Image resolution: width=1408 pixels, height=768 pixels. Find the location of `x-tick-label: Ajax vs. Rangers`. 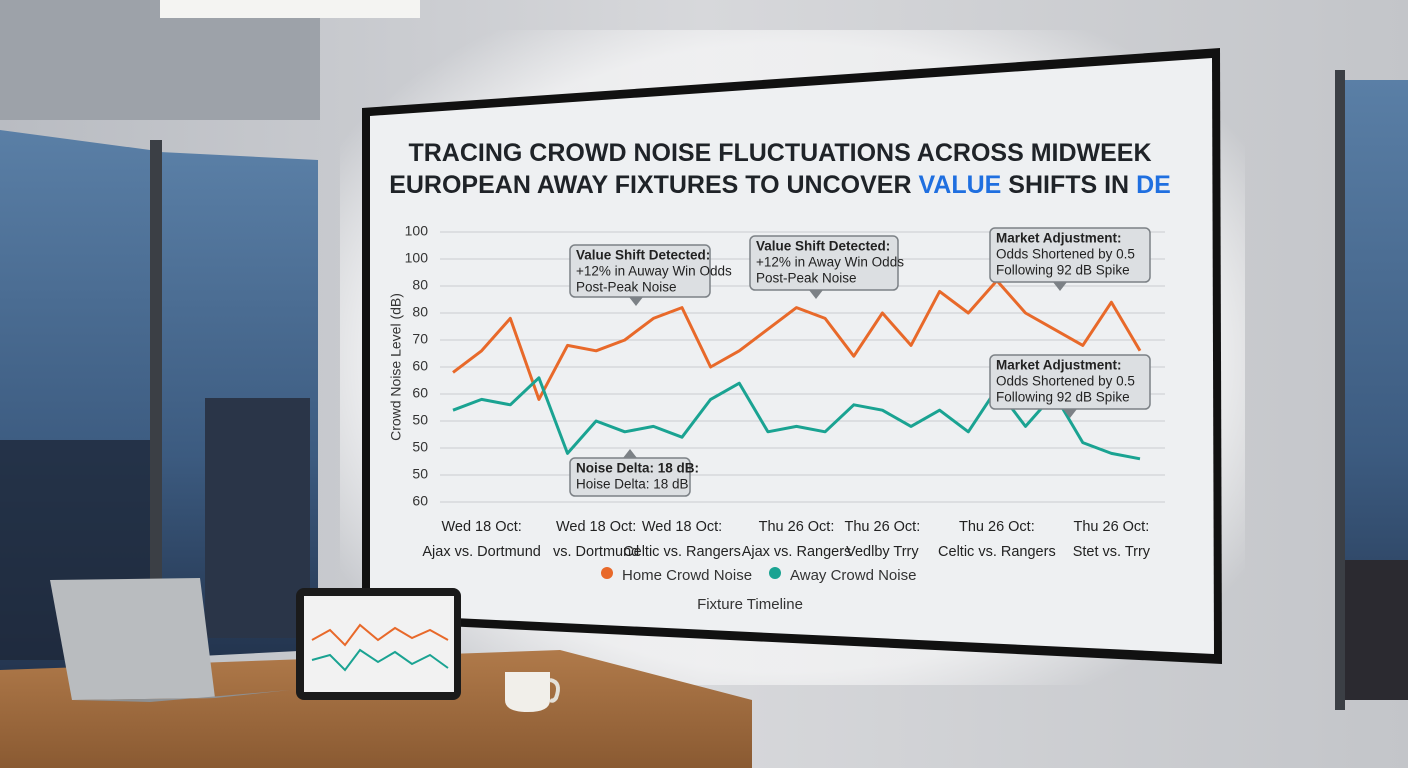

x-tick-label: Ajax vs. Rangers is located at coordinates (797, 552).